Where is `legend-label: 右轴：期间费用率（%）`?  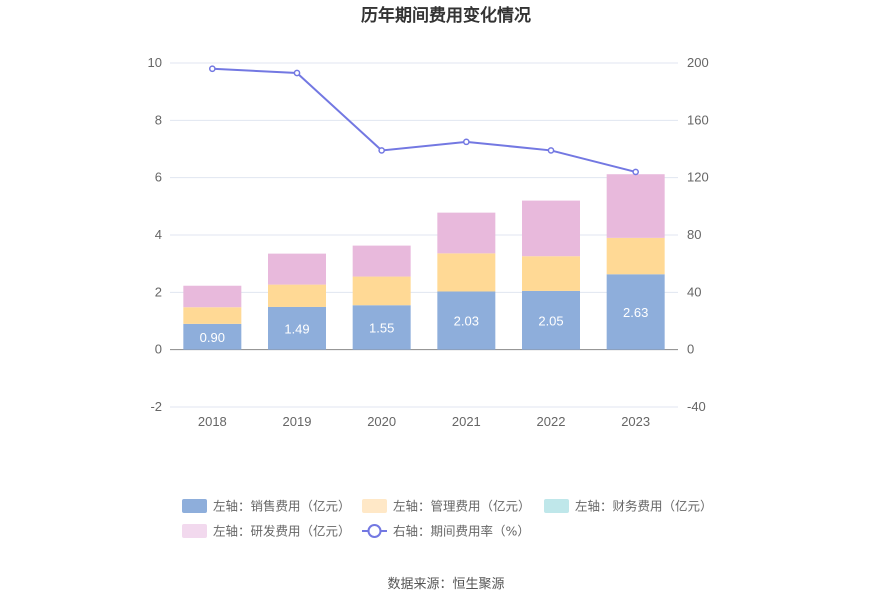
legend-label: 右轴：期间费用率（%） is located at coordinates (461, 531).